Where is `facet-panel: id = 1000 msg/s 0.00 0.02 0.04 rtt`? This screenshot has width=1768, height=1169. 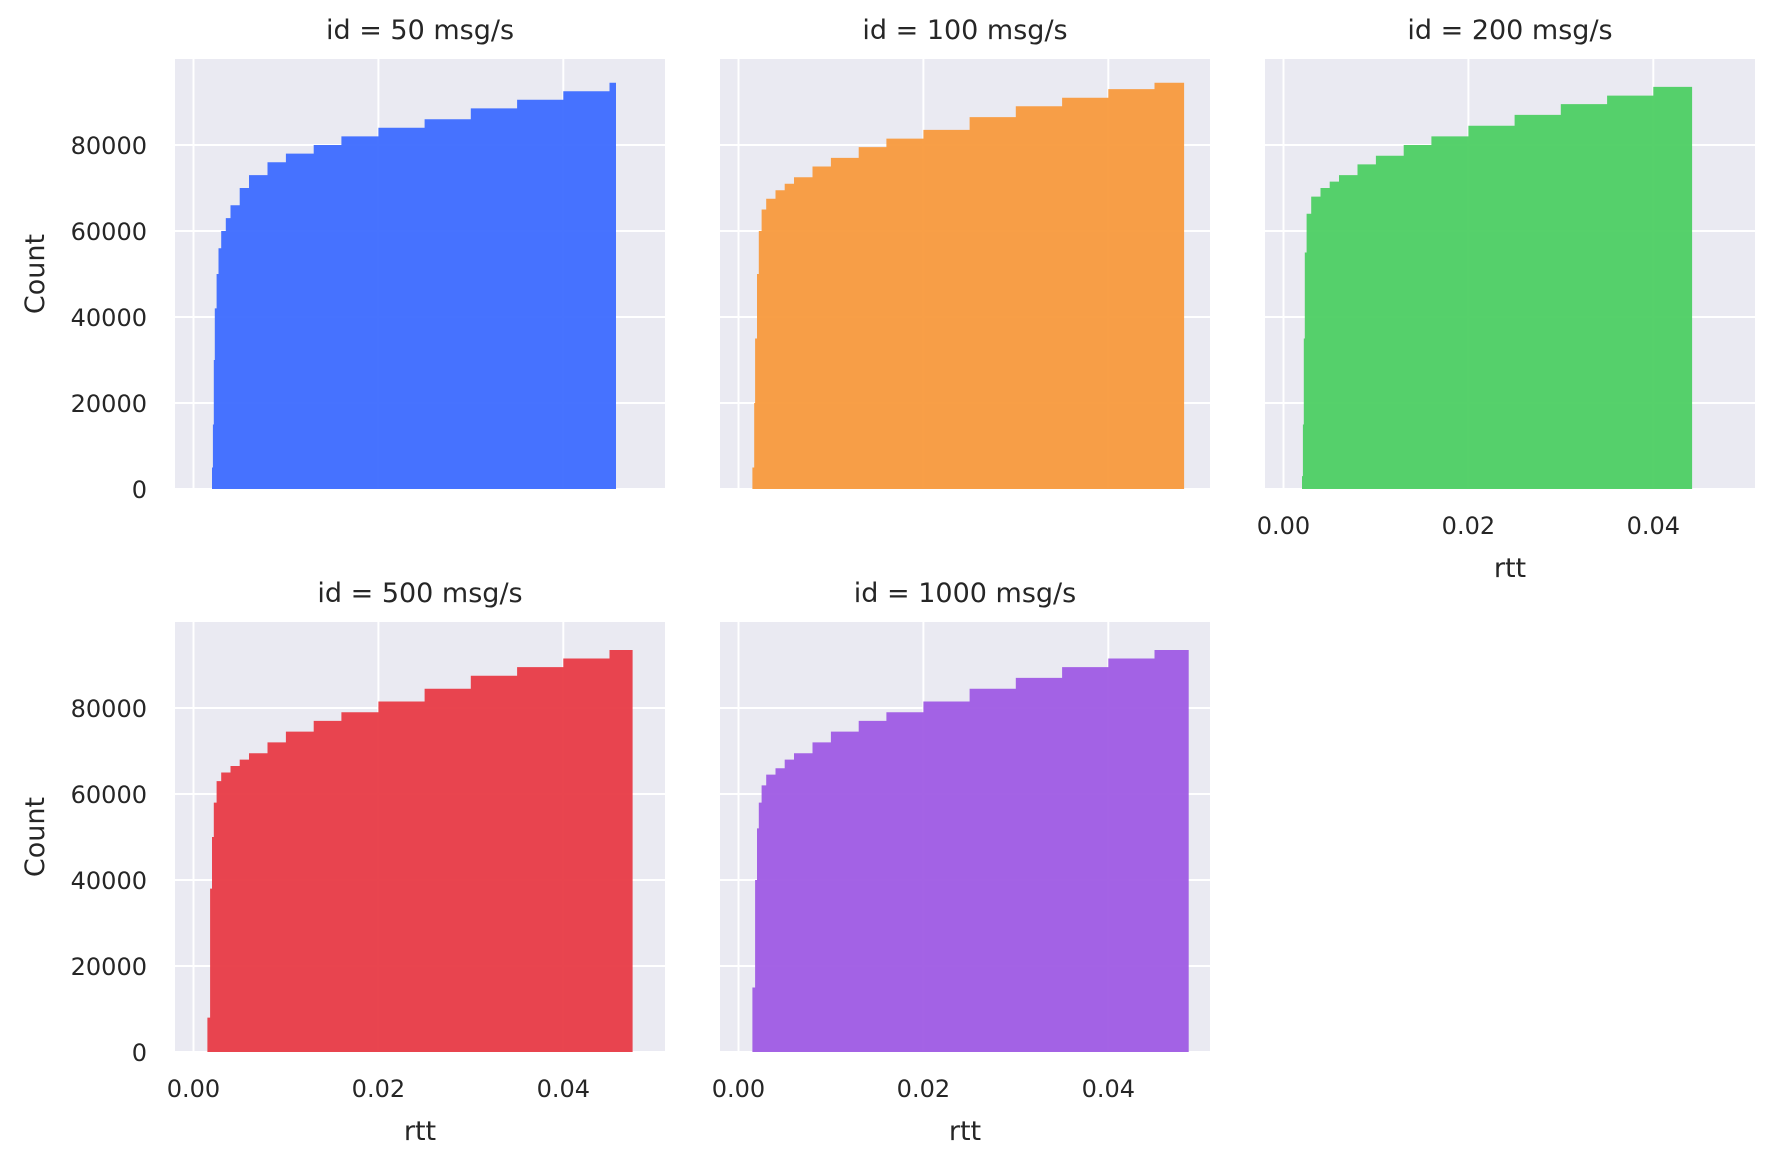
facet-panel: id = 1000 msg/s 0.00 0.02 0.04 rtt is located at coordinates (961, 862).